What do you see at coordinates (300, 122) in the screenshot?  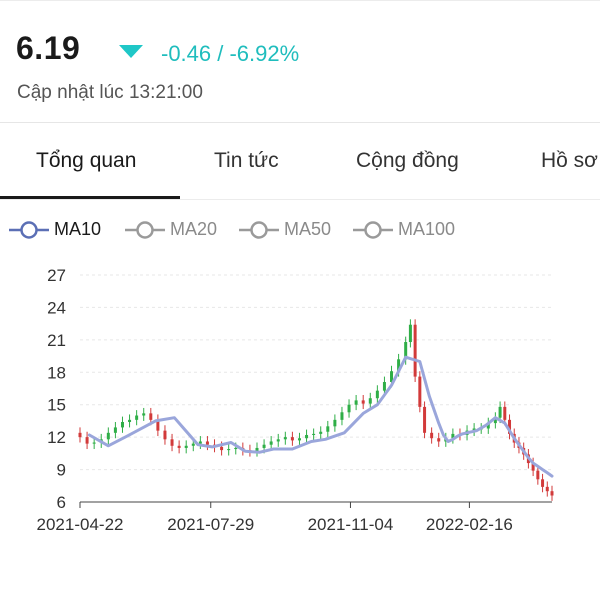 I see `header-divider` at bounding box center [300, 122].